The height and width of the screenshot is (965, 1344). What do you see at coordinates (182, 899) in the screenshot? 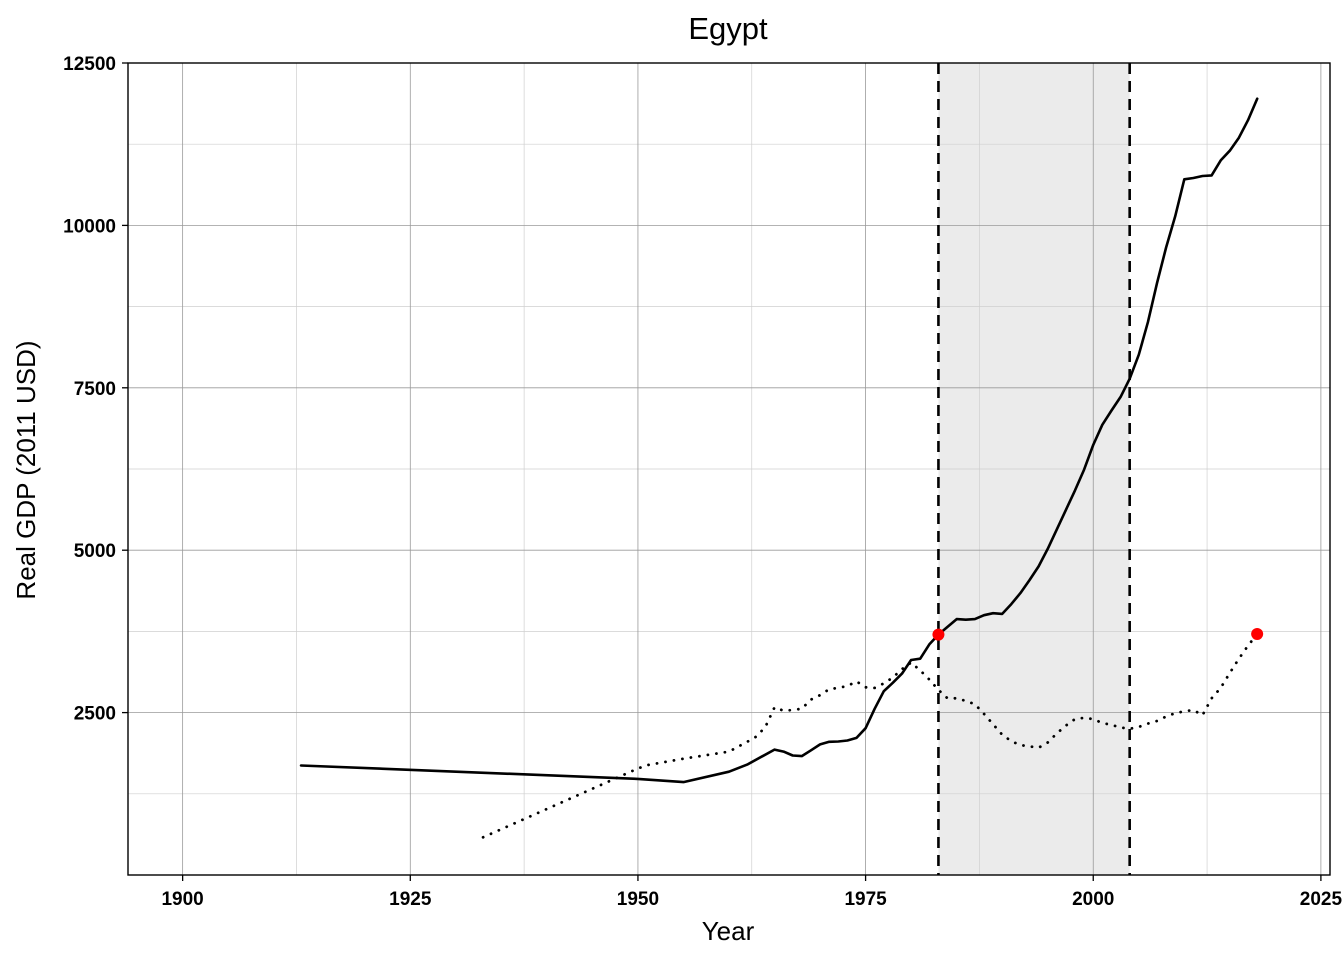
I see `x-tick-label: 1900` at bounding box center [182, 899].